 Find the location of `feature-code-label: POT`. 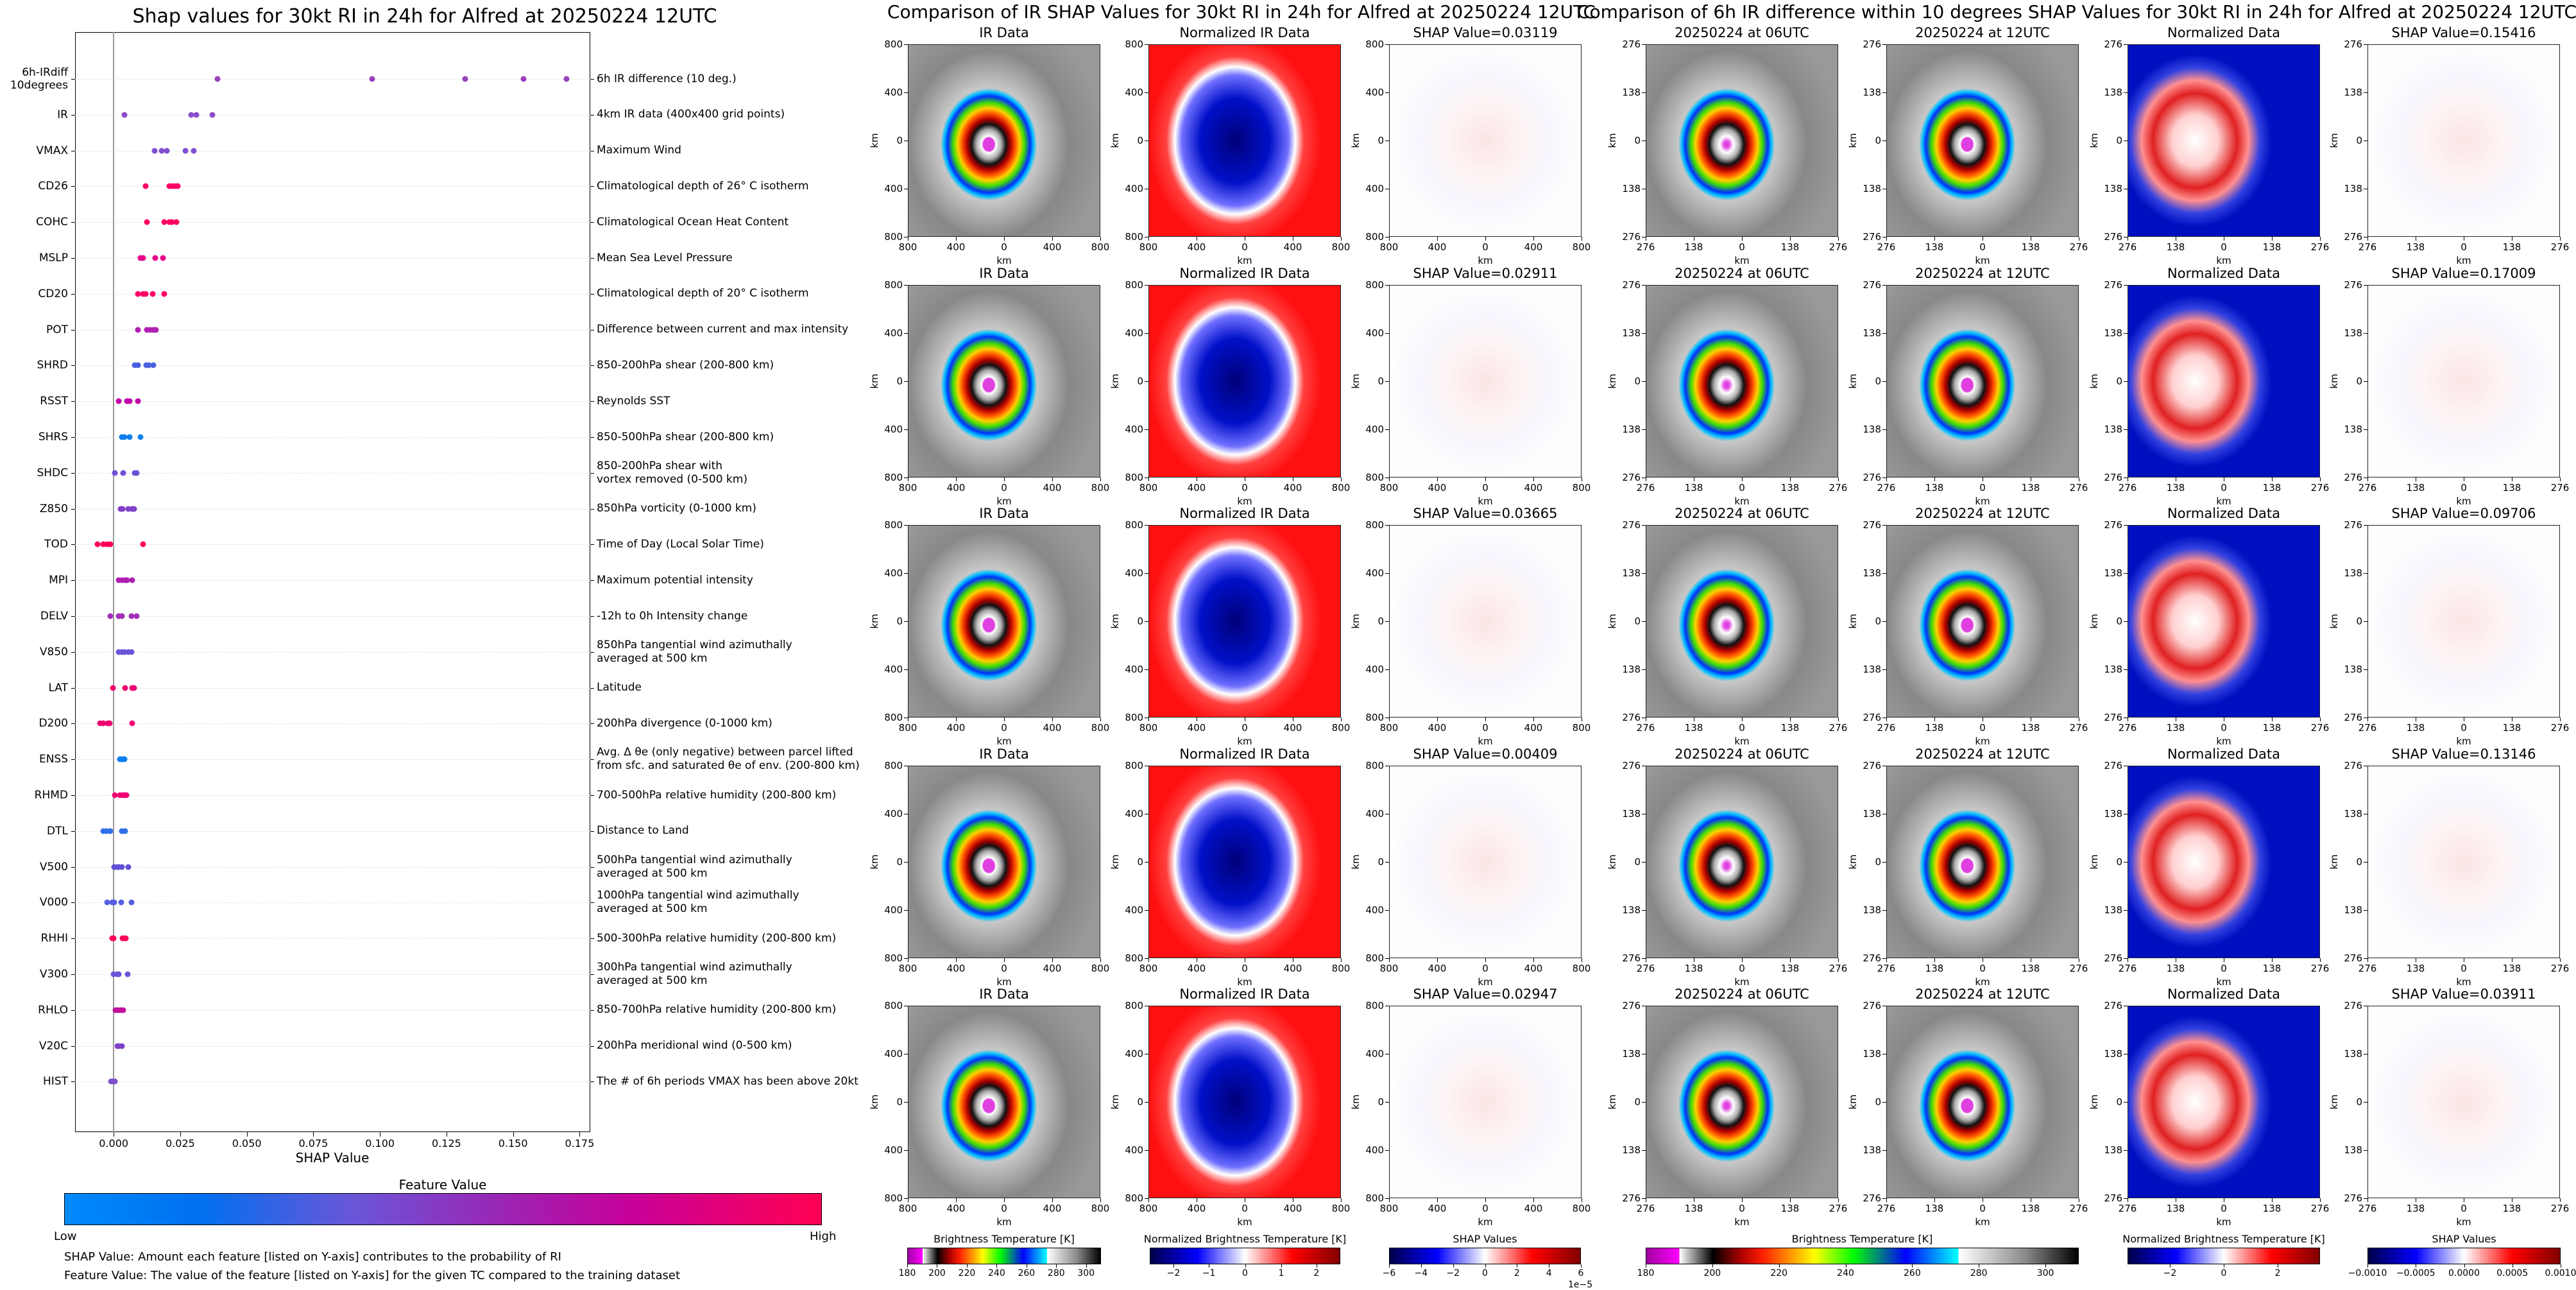

feature-code-label: POT is located at coordinates (36, 329).